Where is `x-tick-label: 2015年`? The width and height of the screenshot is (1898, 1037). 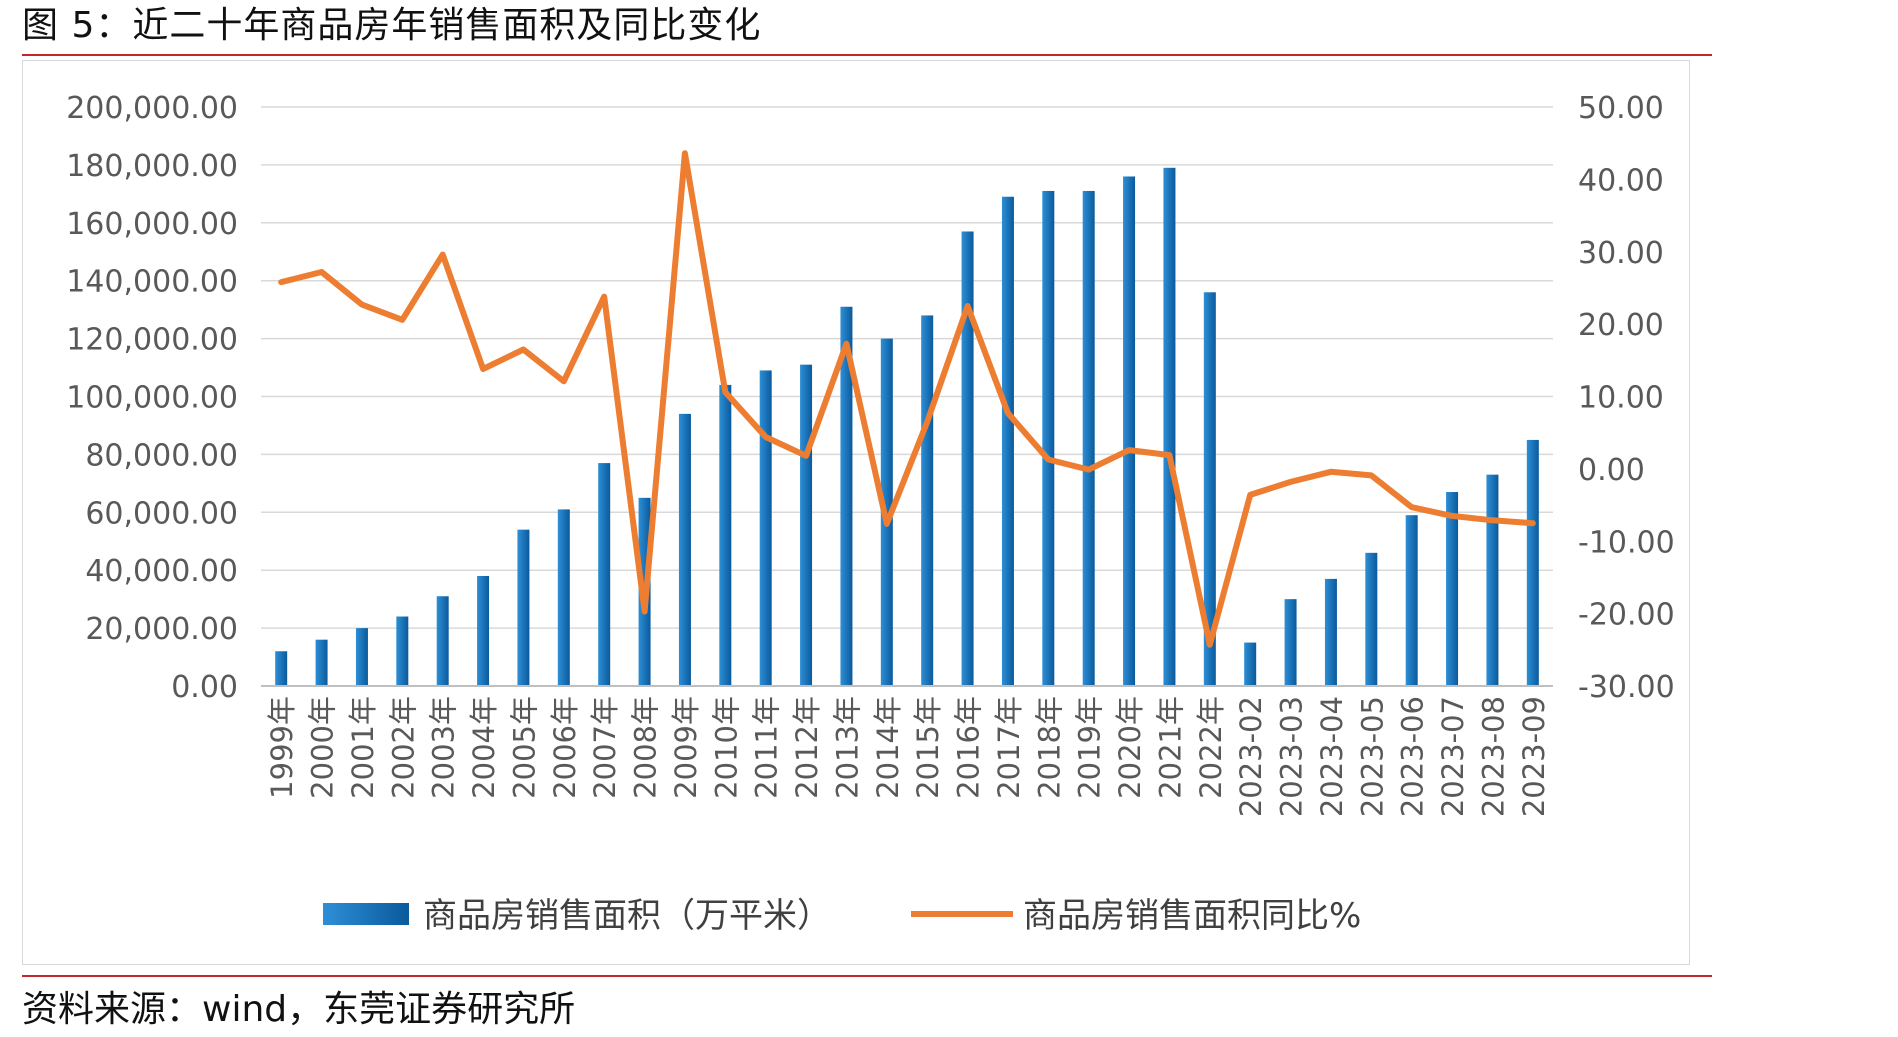
x-tick-label: 2015年 is located at coordinates (928, 747).